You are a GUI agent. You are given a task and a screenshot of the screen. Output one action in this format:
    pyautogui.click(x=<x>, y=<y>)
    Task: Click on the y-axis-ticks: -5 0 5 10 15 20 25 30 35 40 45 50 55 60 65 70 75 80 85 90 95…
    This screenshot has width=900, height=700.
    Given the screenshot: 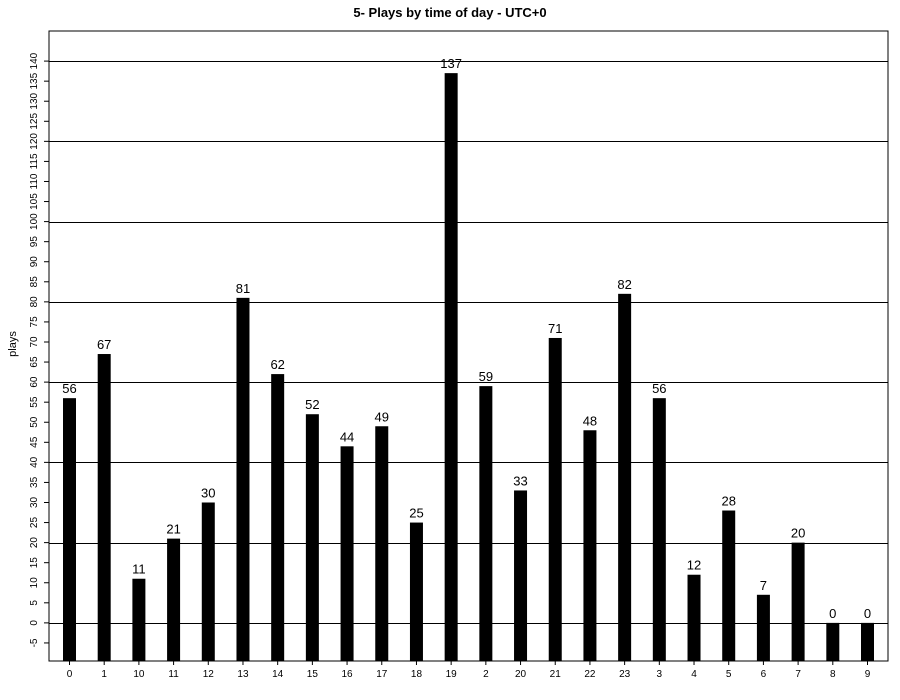 What is the action you would take?
    pyautogui.click(x=39, y=349)
    